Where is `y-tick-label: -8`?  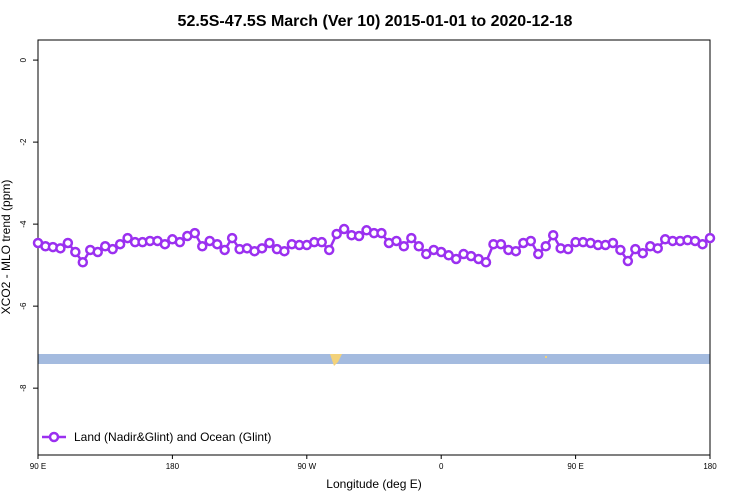 y-tick-label: -8 is located at coordinates (23, 388).